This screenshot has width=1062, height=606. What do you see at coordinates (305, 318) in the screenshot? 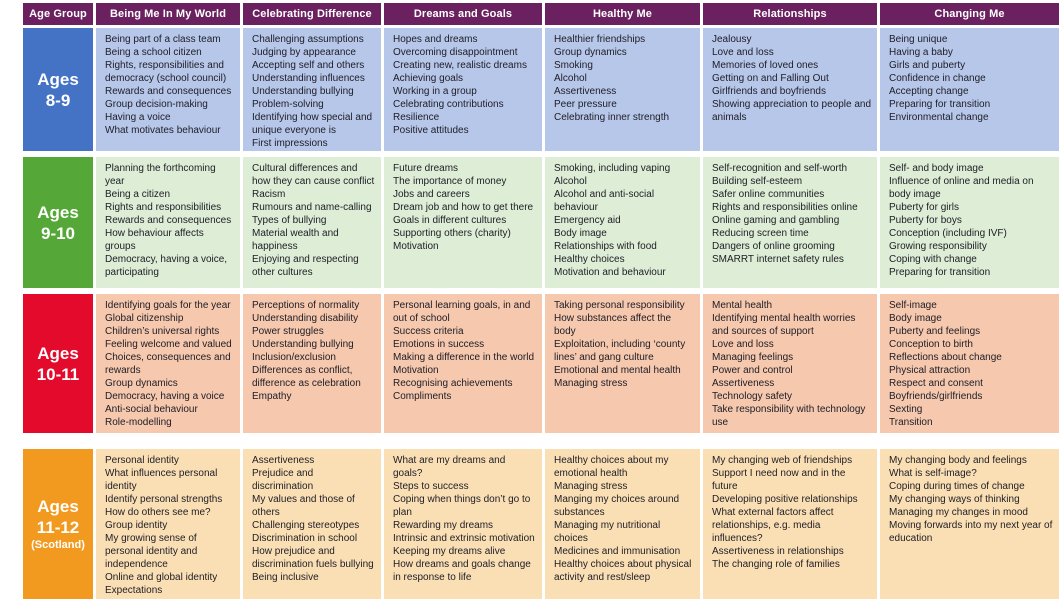
I see `topic-item: Understanding disability` at bounding box center [305, 318].